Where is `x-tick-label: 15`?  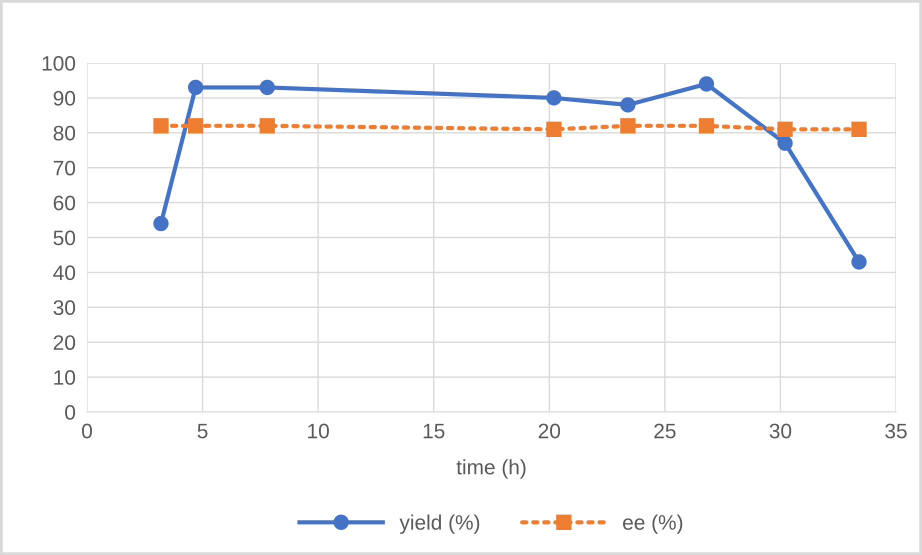
x-tick-label: 15 is located at coordinates (434, 431).